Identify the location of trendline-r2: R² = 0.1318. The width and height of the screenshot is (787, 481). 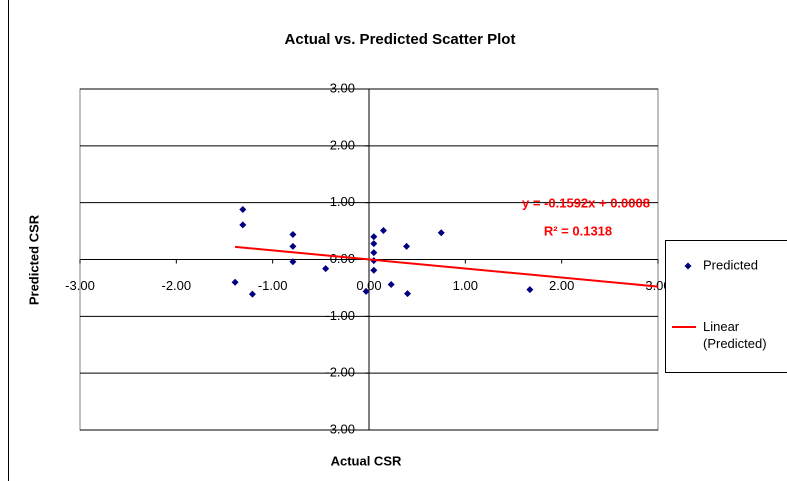
(578, 230).